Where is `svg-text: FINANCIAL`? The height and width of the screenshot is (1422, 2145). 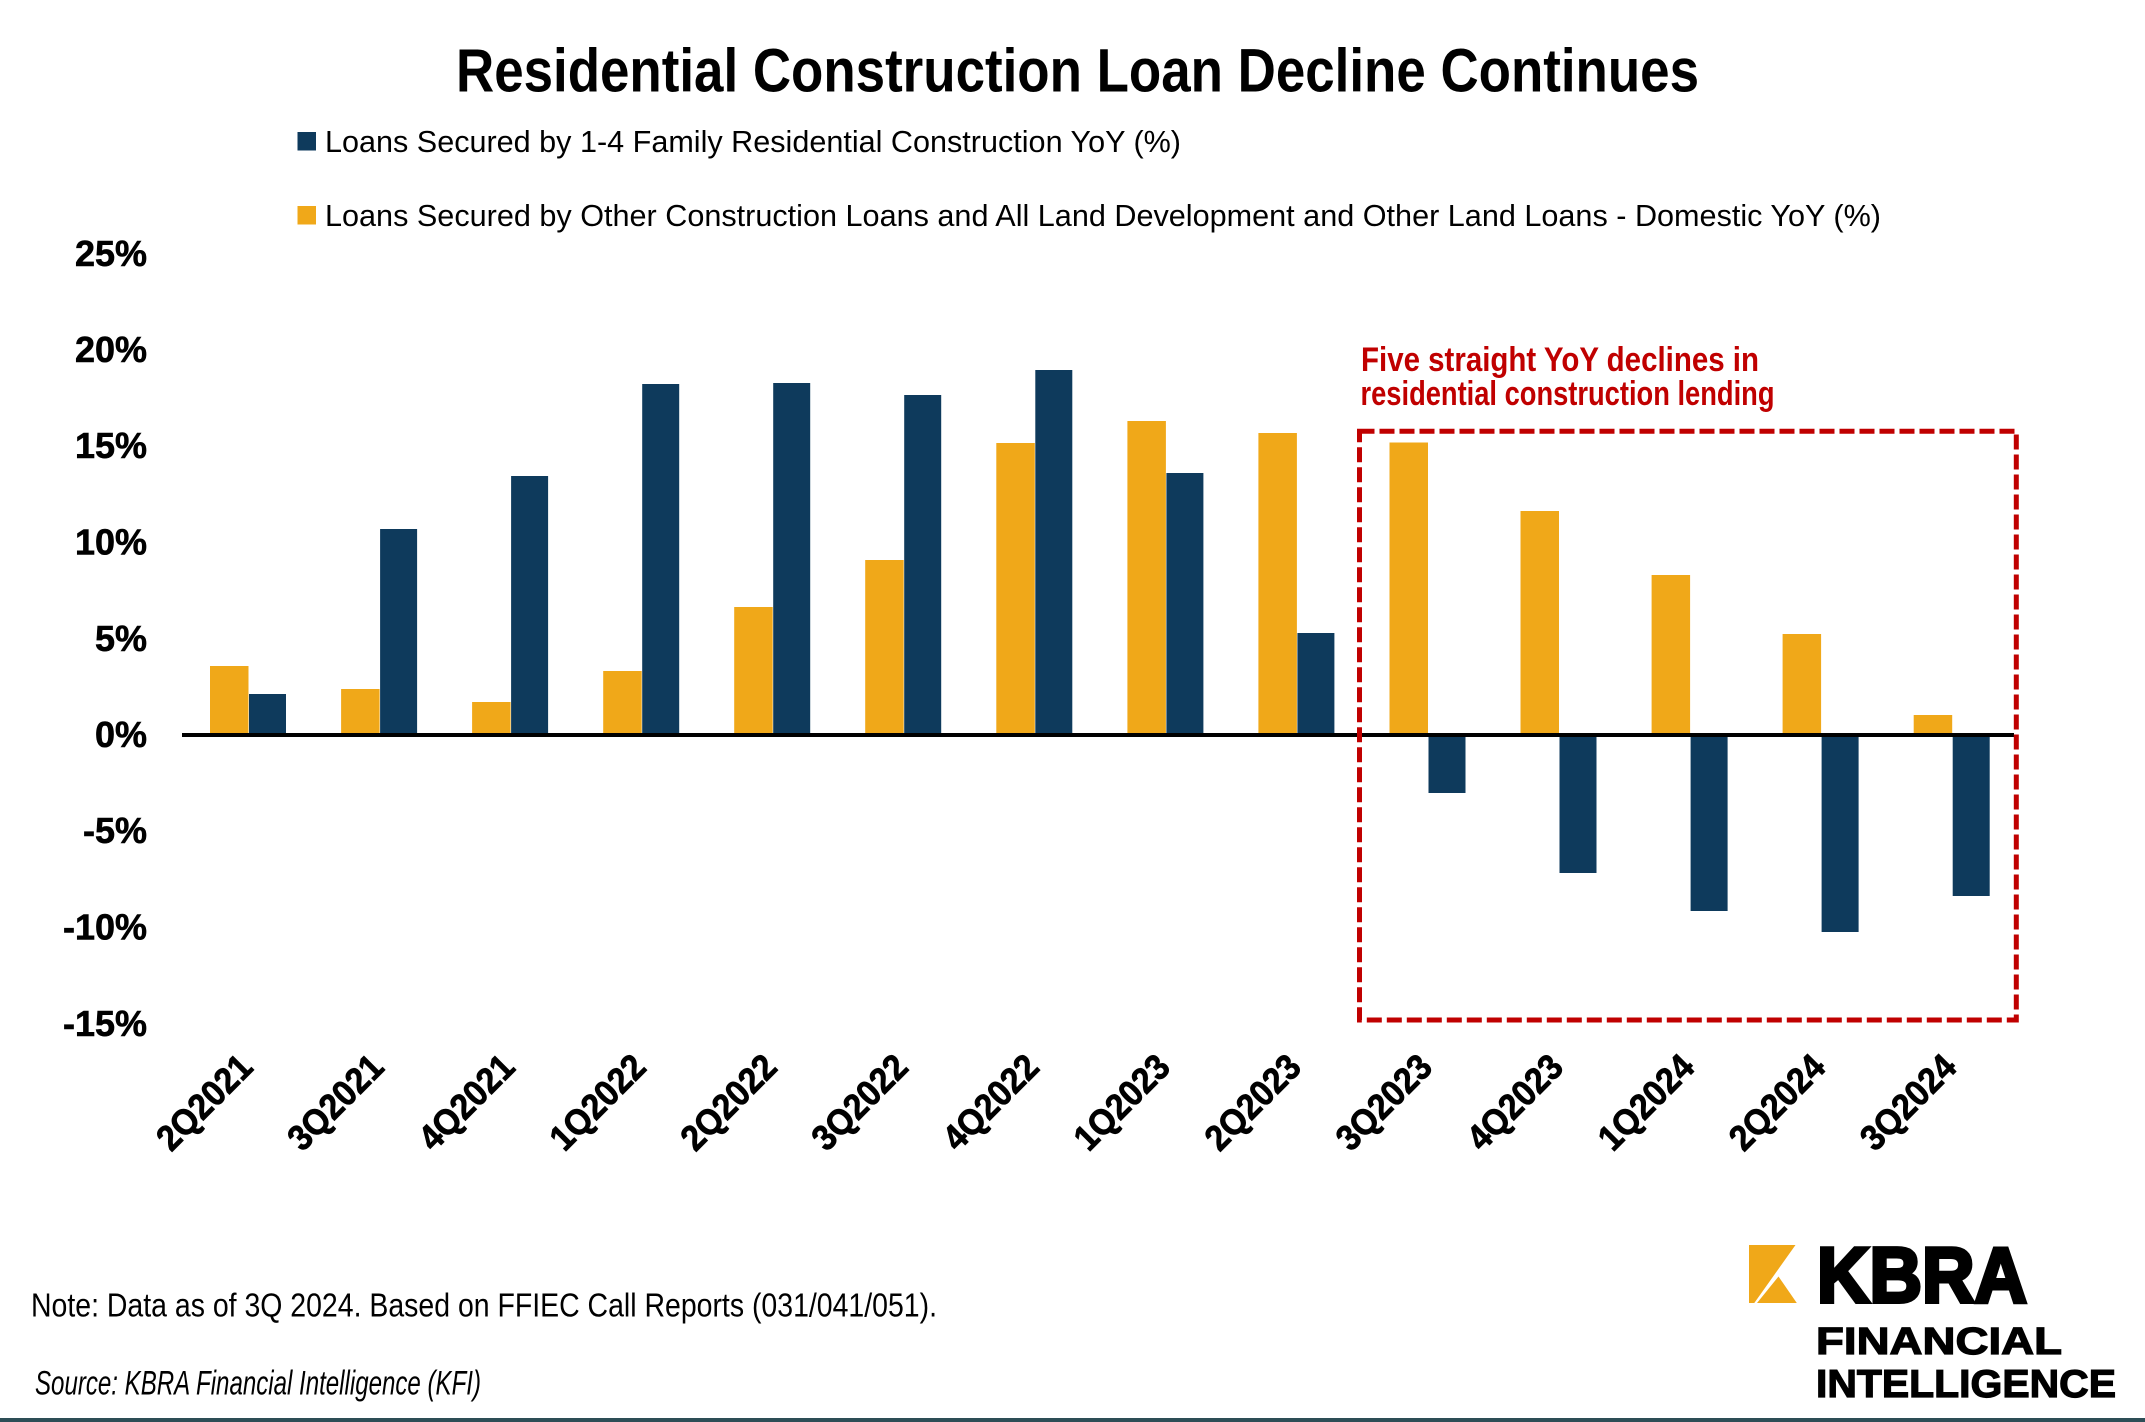
svg-text: FINANCIAL is located at coordinates (1939, 1342).